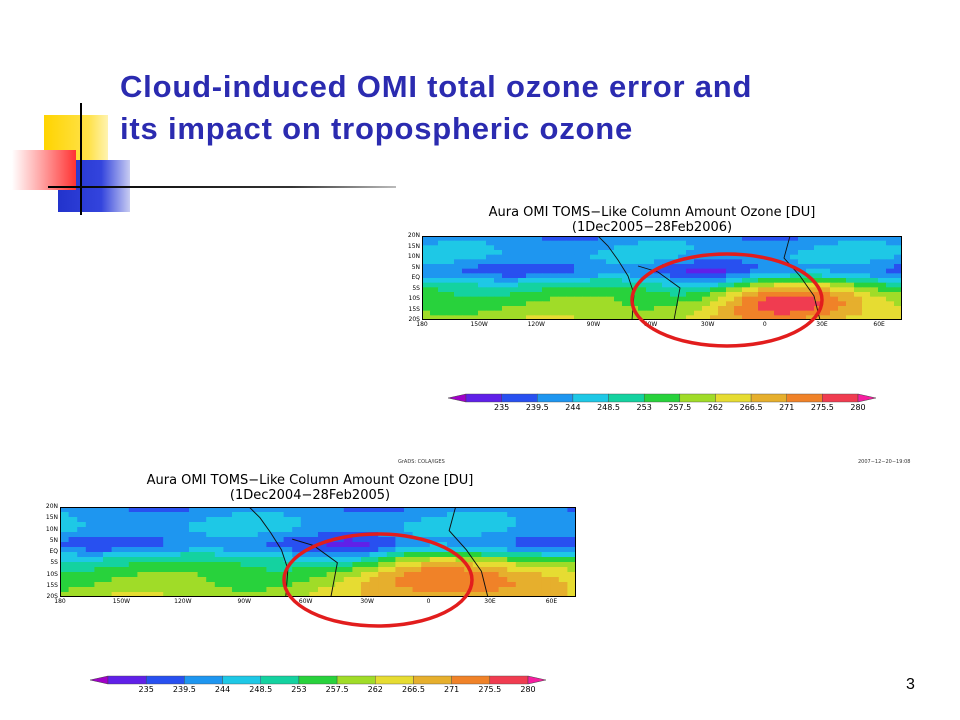 Image resolution: width=960 pixels, height=720 pixels. I want to click on lat-label: 10N, so click(51, 529).